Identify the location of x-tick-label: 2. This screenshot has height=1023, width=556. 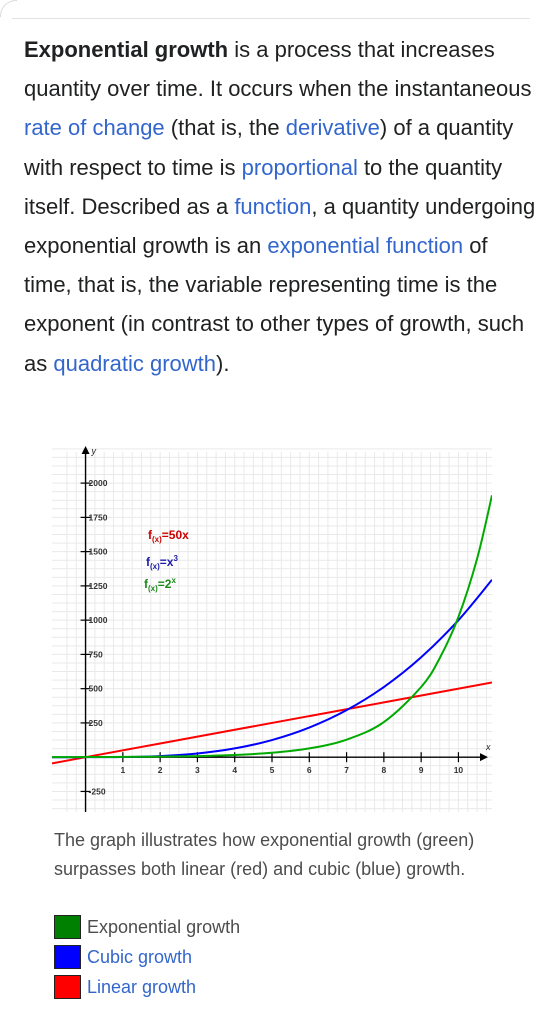
(160, 770).